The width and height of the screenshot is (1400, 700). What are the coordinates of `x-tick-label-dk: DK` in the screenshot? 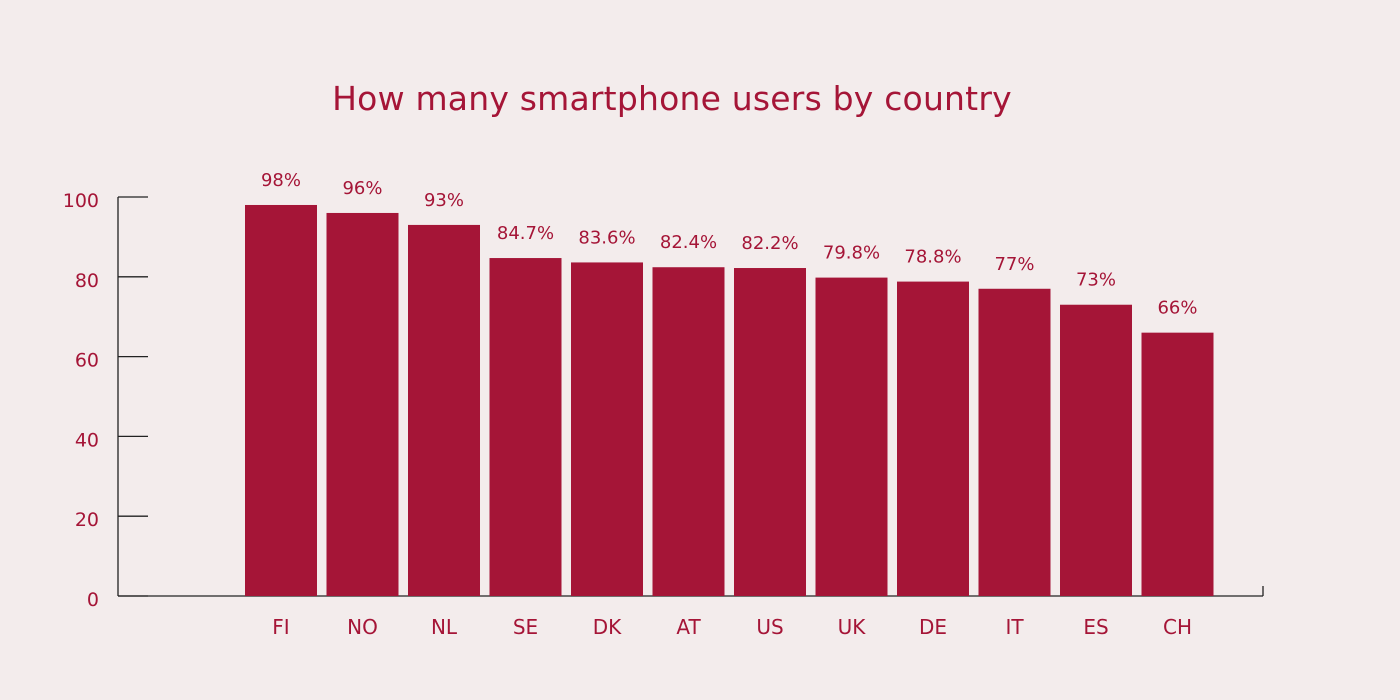 It's located at (607, 627).